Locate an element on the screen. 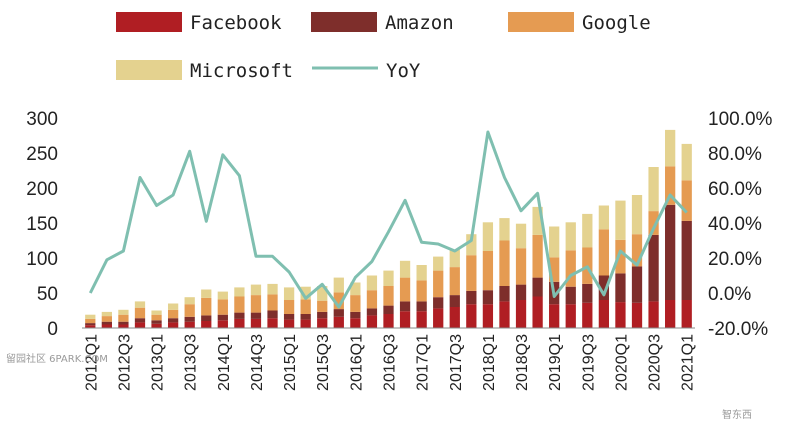  bar-facebook-2018Q1 is located at coordinates (488, 316).